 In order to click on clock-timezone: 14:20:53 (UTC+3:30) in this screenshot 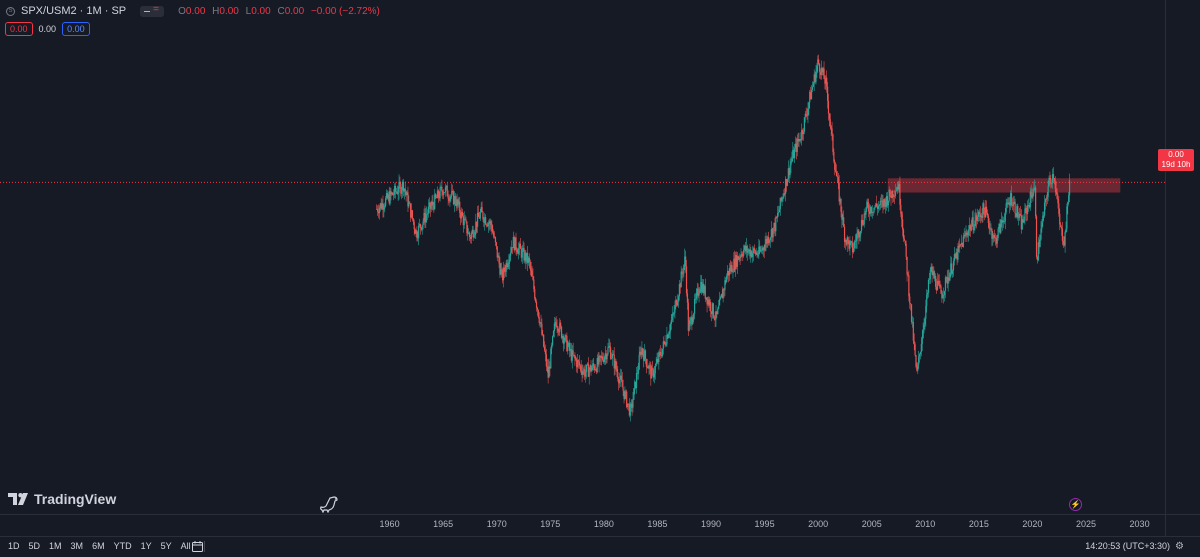, I will do `click(1127, 546)`.